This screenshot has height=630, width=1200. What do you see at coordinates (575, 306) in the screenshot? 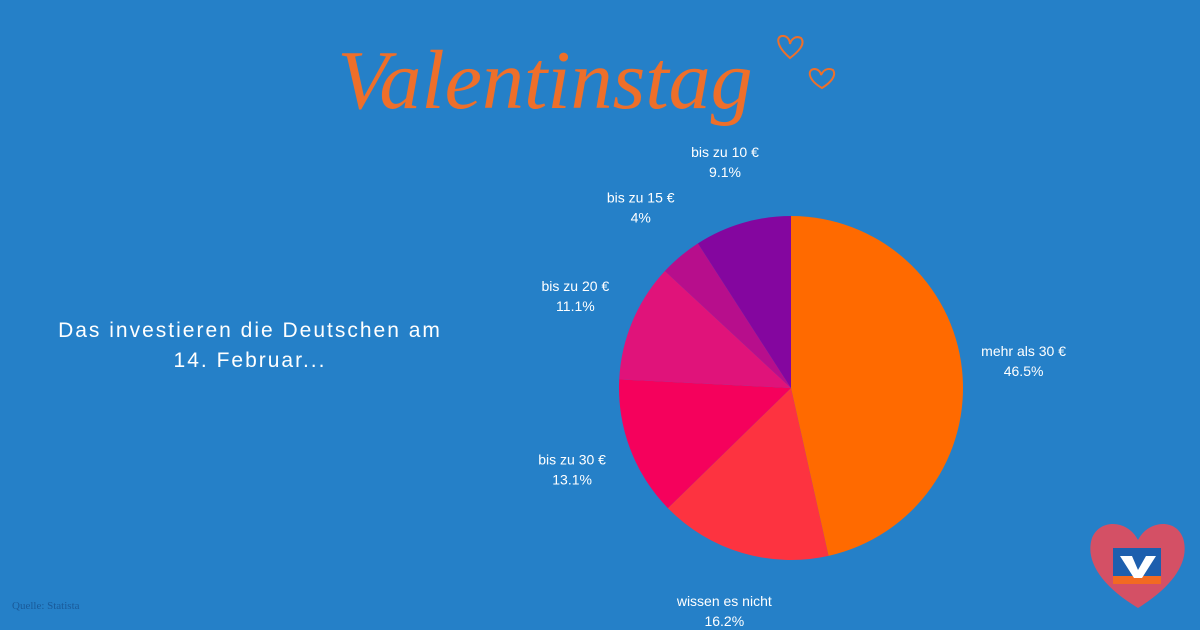
I see `value-label: 11.1%` at bounding box center [575, 306].